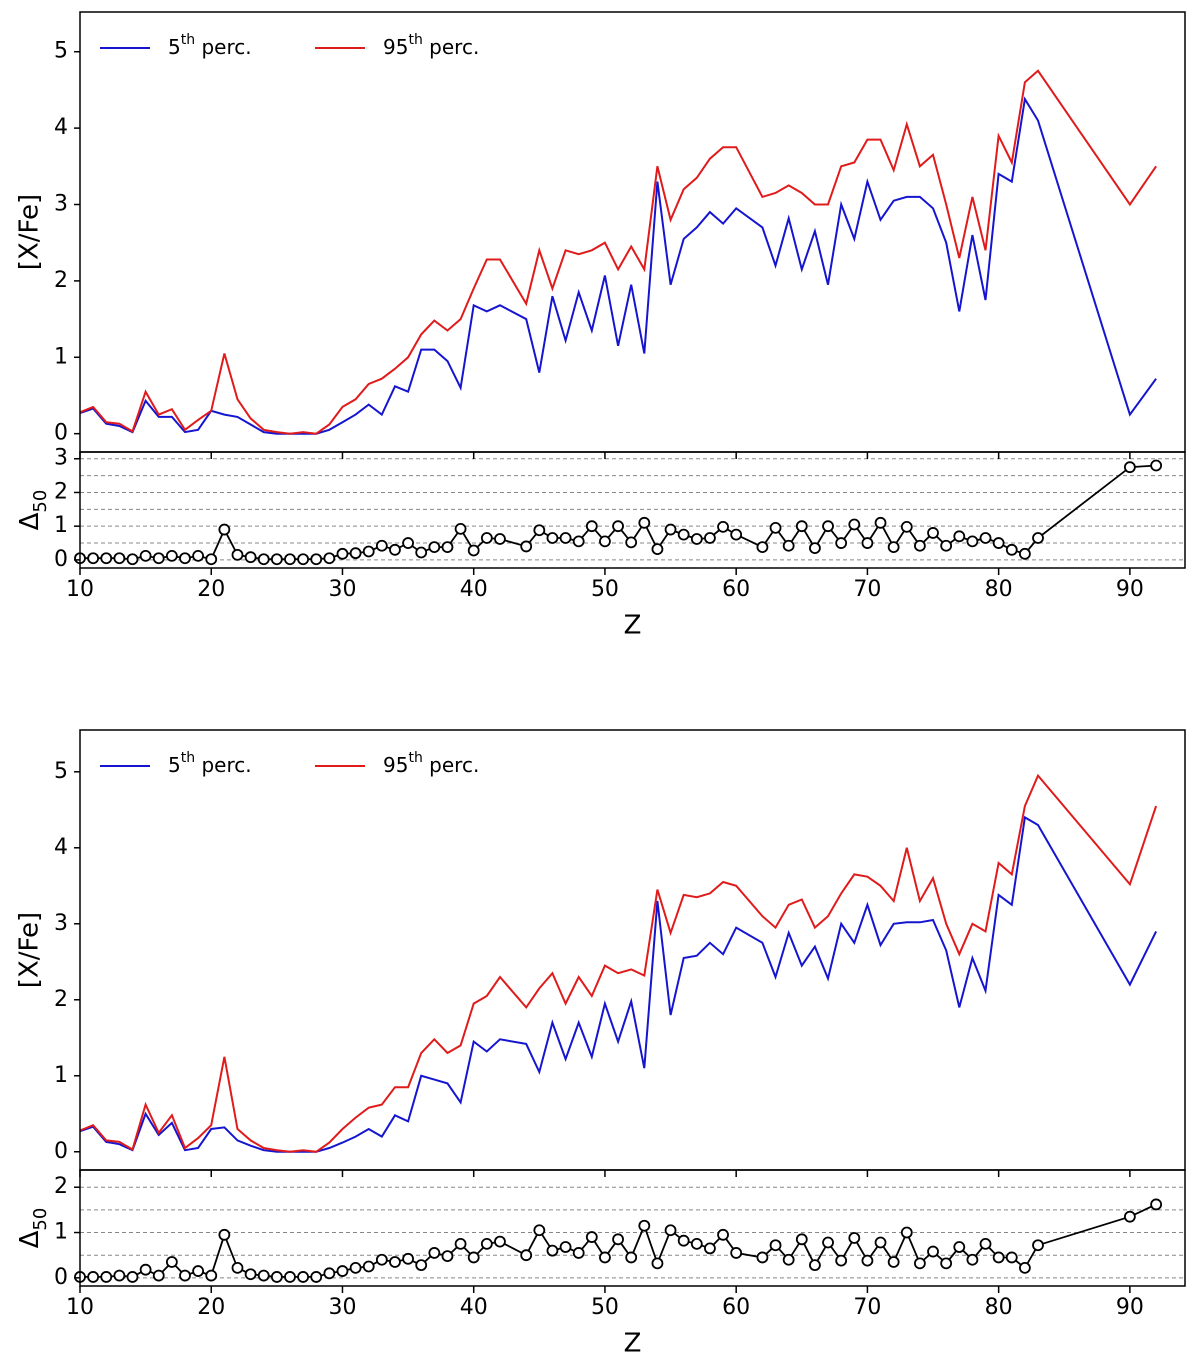 The image size is (1200, 1360). What do you see at coordinates (999, 589) in the screenshot?
I see `x-tick-label: 80` at bounding box center [999, 589].